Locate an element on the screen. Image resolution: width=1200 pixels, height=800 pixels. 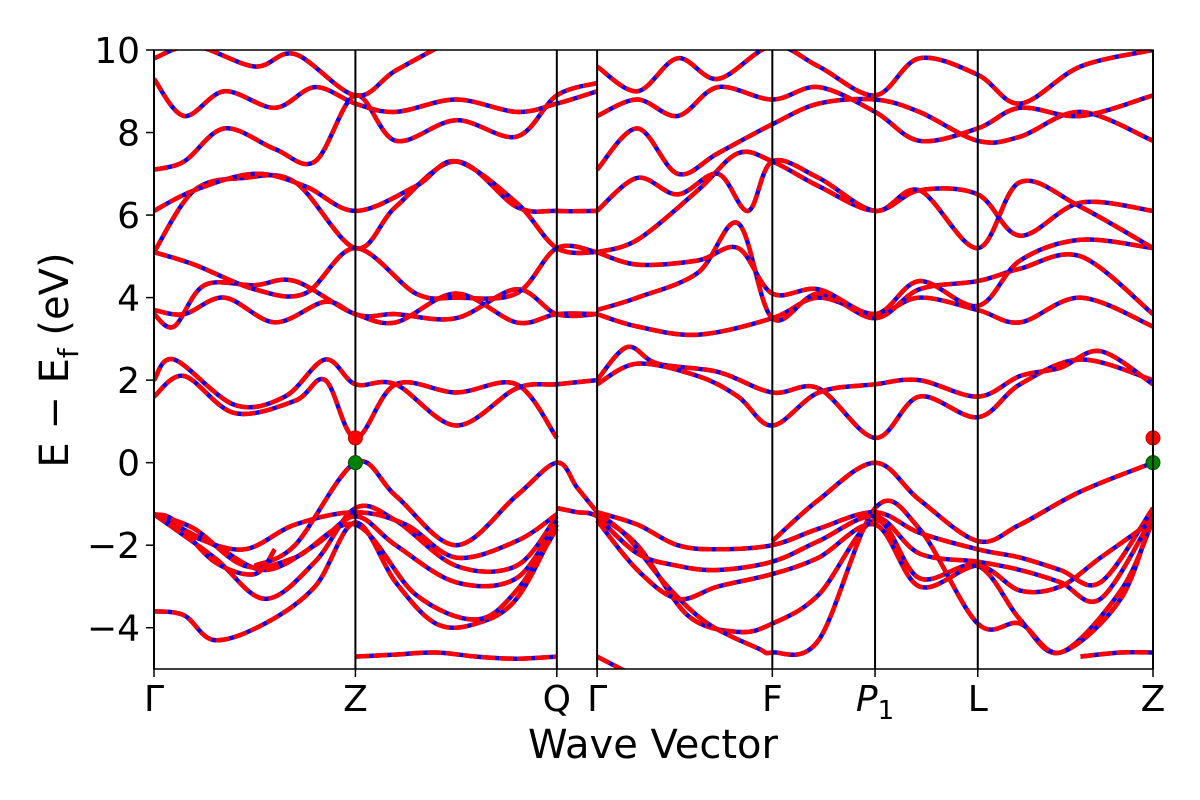
band-9-dashed is located at coordinates (426, 513).